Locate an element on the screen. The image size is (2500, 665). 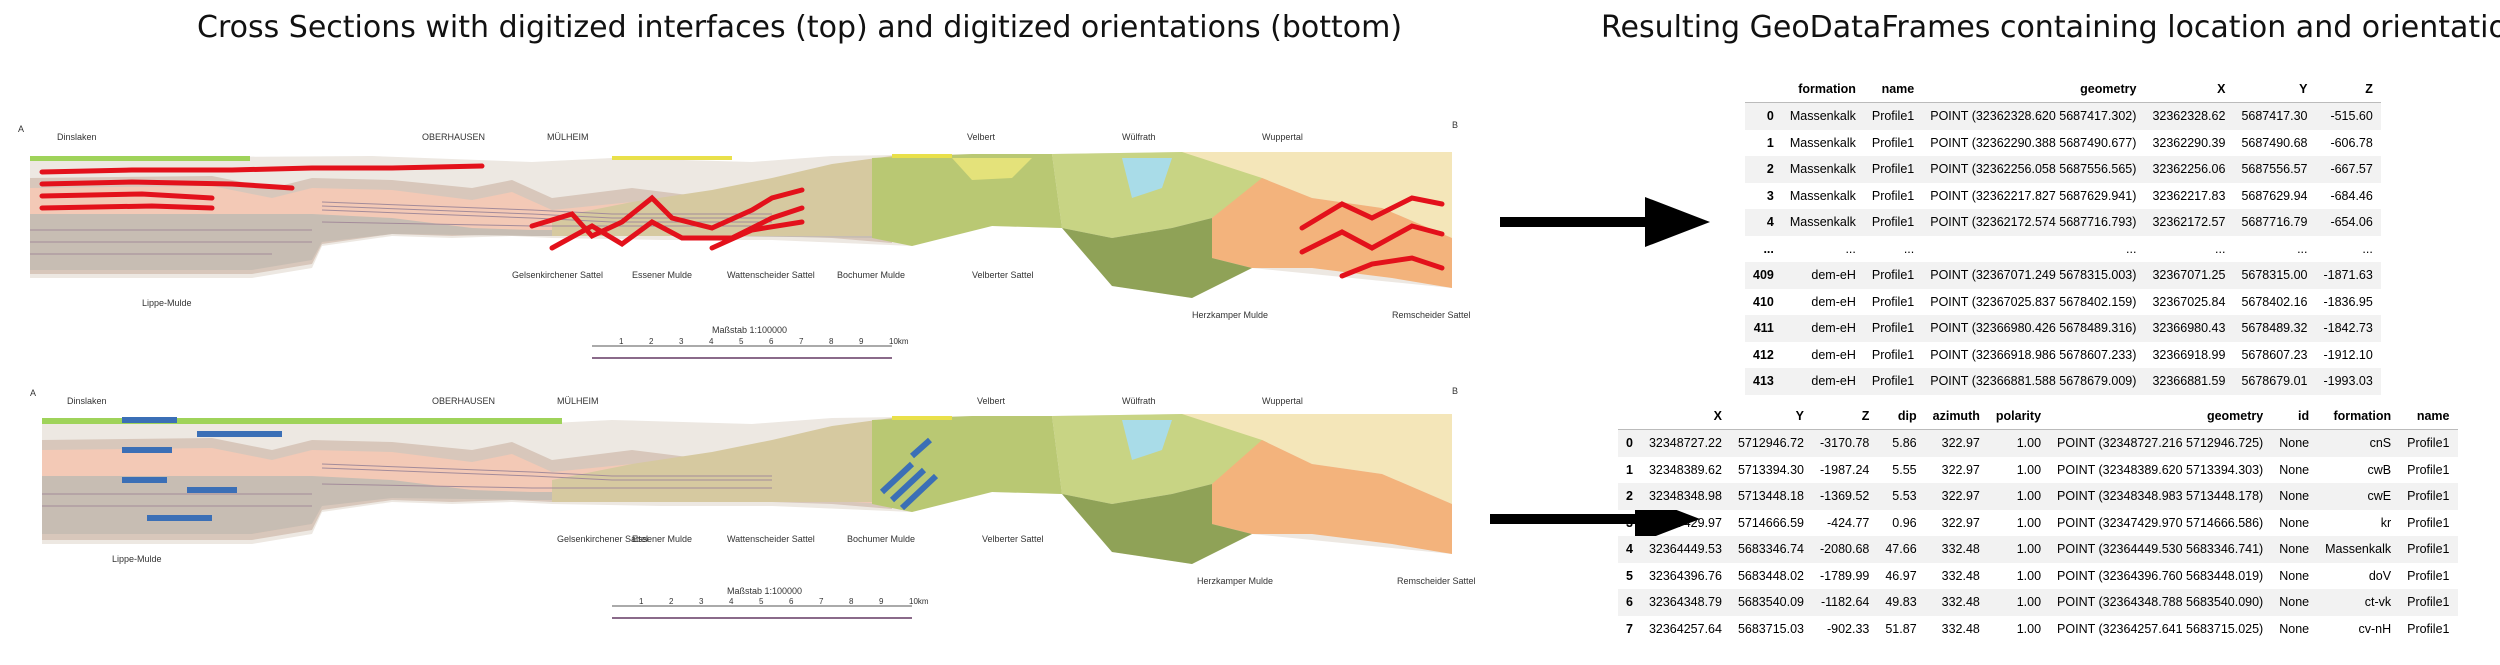
row-index: 411 is located at coordinates (1763, 328).